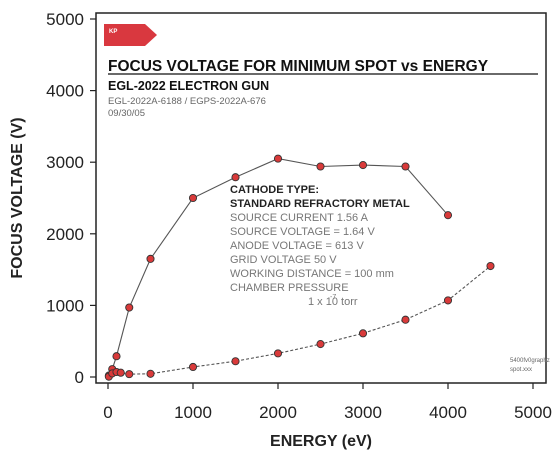 The height and width of the screenshot is (453, 555). What do you see at coordinates (79, 377) in the screenshot?
I see `y-tick-label: 0` at bounding box center [79, 377].